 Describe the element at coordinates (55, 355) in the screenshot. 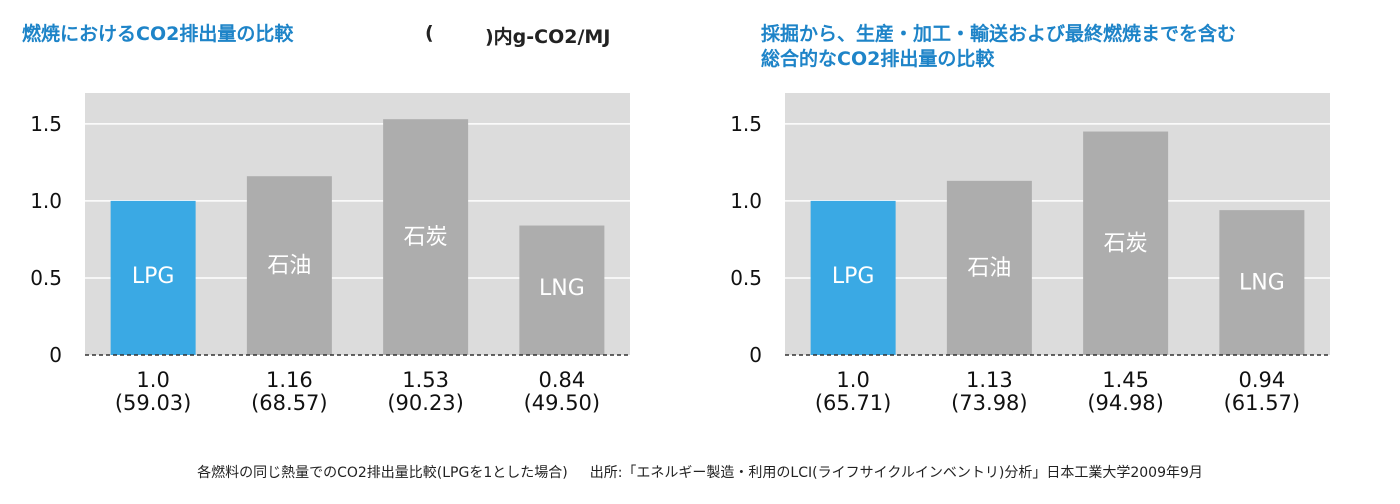

I see `left-ytick-label: 0` at that location.